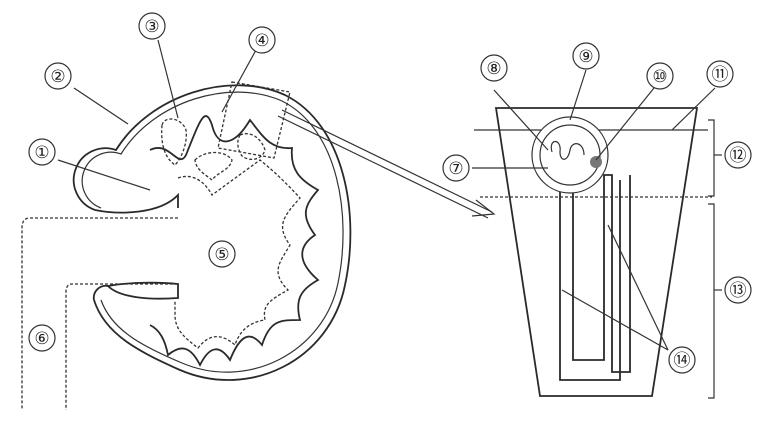  I want to click on top-lobe, so click(136, 203).